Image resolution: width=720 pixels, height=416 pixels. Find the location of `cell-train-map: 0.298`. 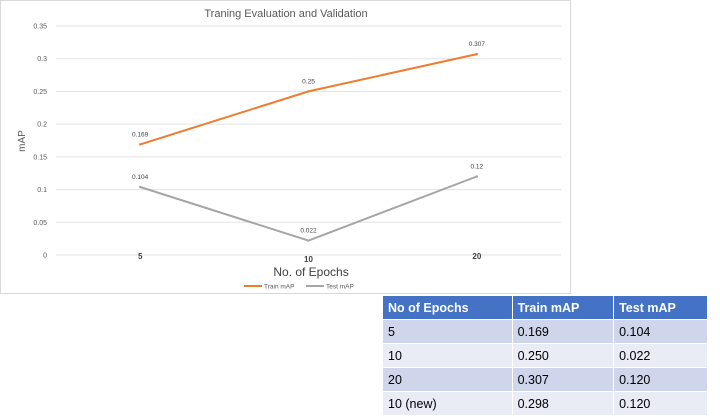

cell-train-map: 0.298 is located at coordinates (563, 403).